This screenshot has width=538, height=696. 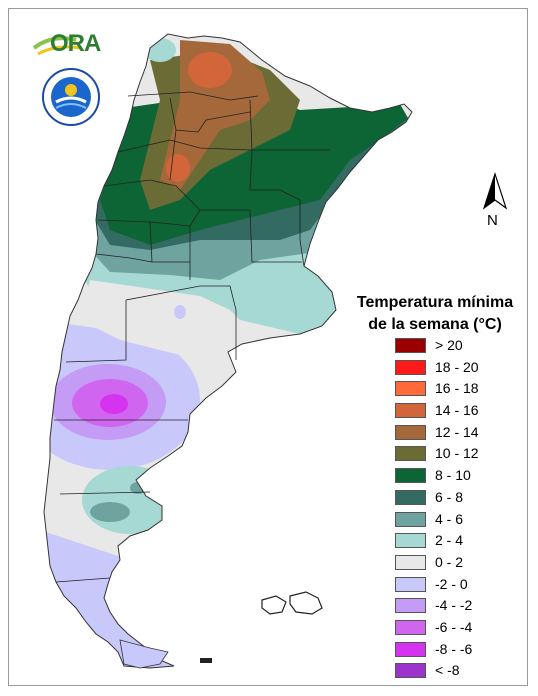 I want to click on north-label: N, so click(x=492, y=220).